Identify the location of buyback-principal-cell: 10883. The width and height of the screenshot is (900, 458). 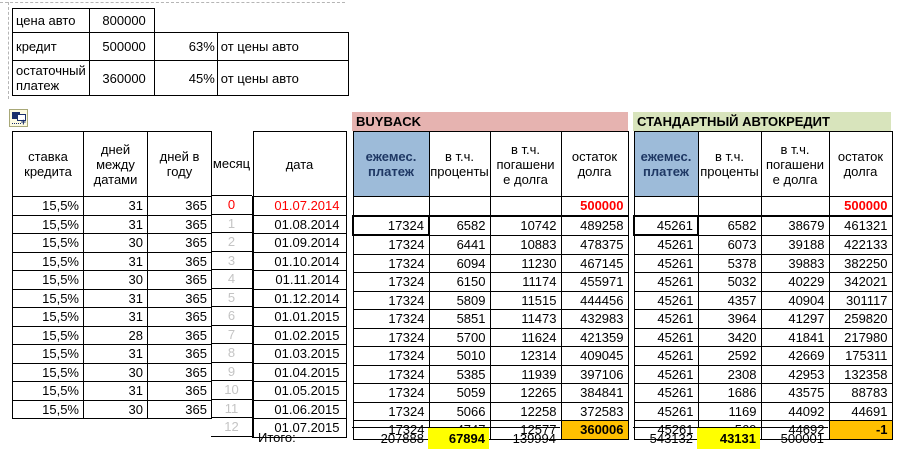
(525, 244).